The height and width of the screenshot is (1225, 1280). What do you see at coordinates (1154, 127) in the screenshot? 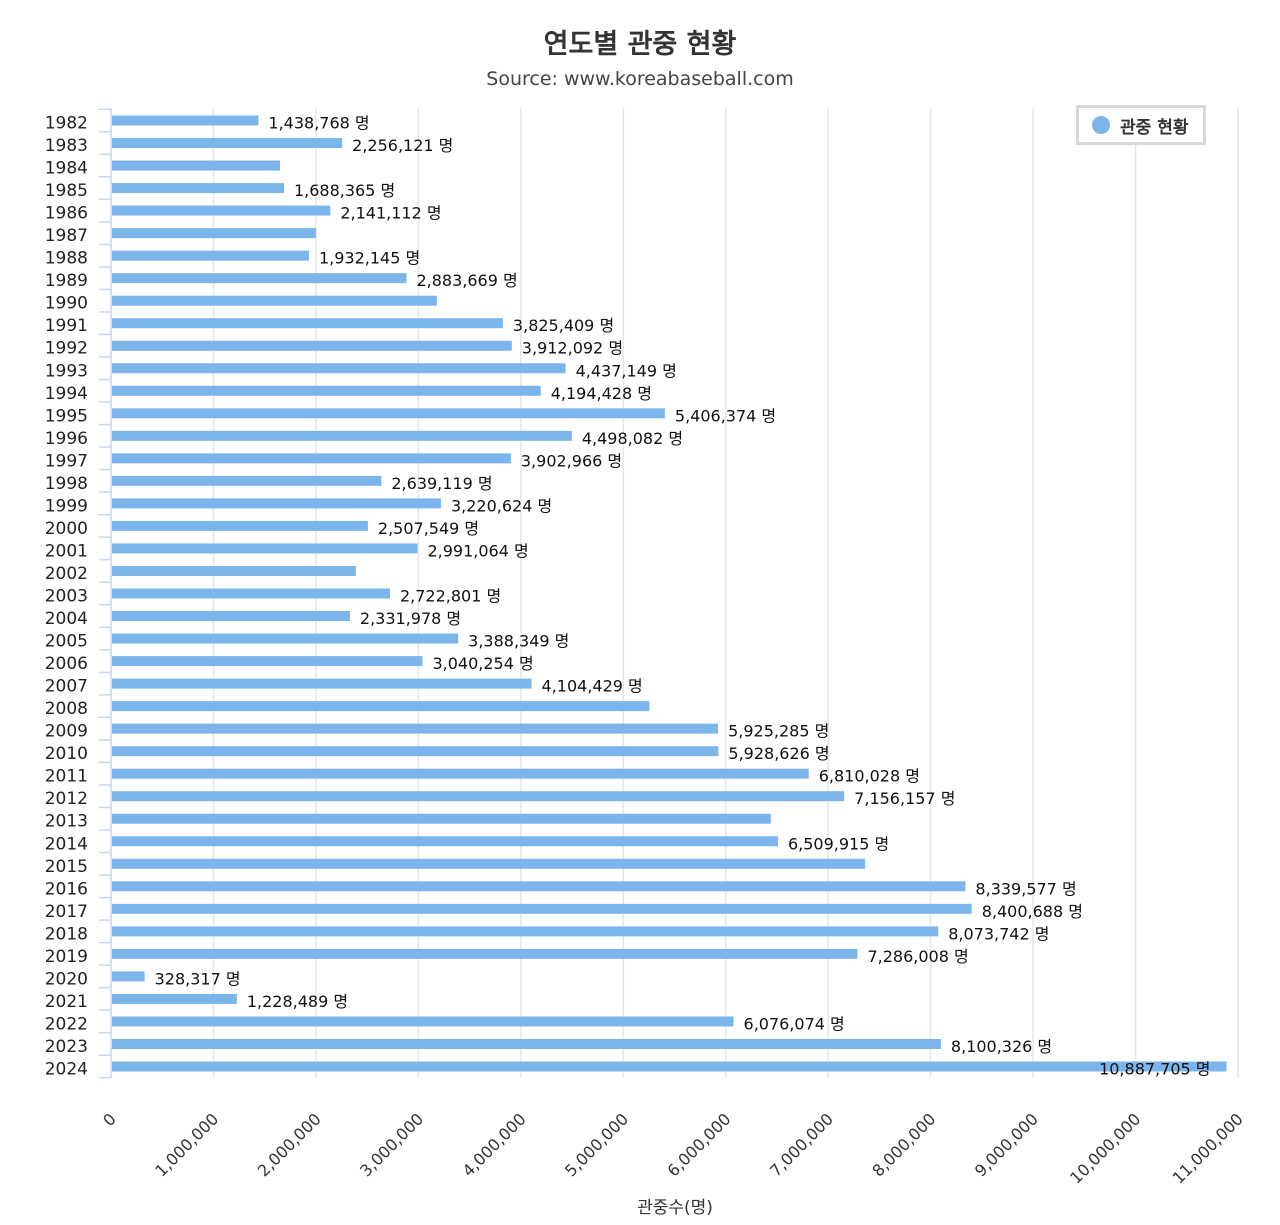
I see `legend-label: 관중 현황` at bounding box center [1154, 127].